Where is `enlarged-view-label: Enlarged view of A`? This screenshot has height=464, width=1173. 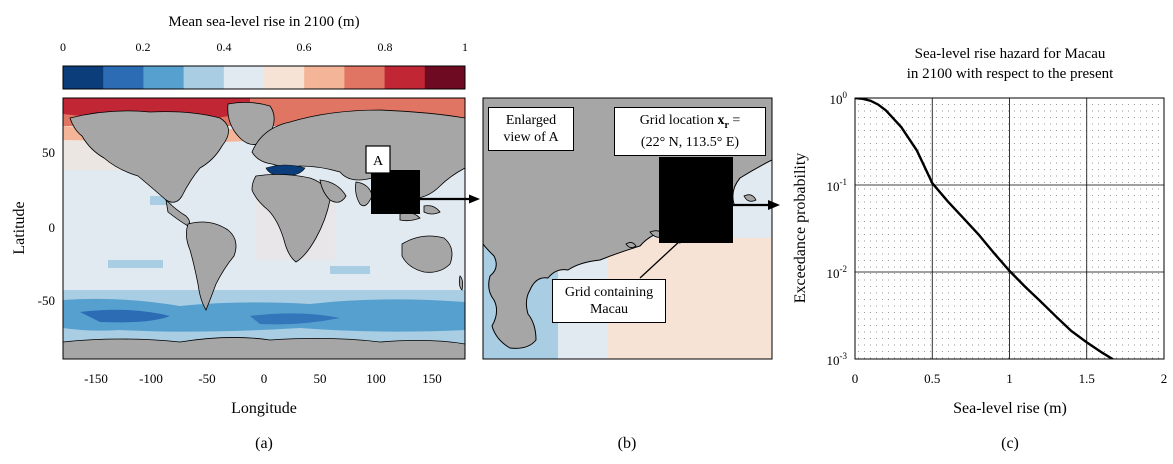 enlarged-view-label: Enlarged view of A is located at coordinates (531, 129).